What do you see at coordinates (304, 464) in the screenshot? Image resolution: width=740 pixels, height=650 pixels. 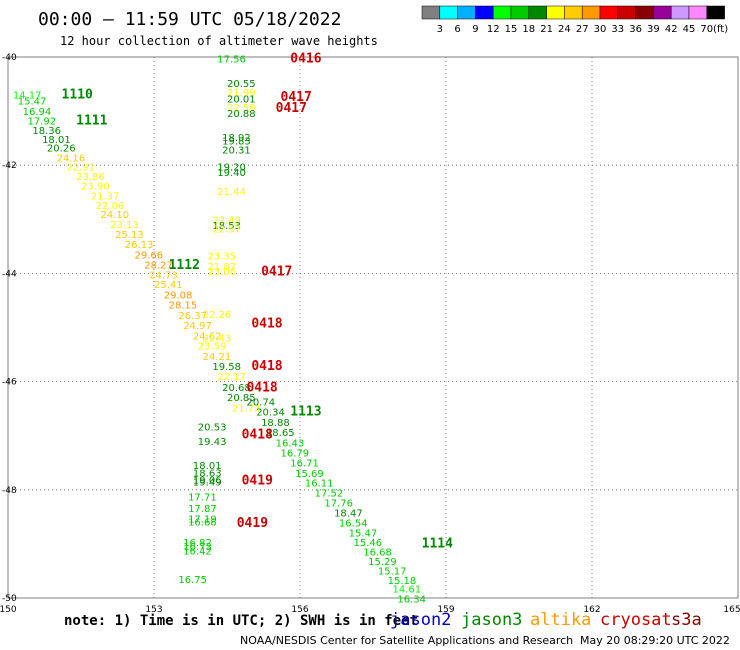 I see `swh-value-label: 16.71` at bounding box center [304, 464].